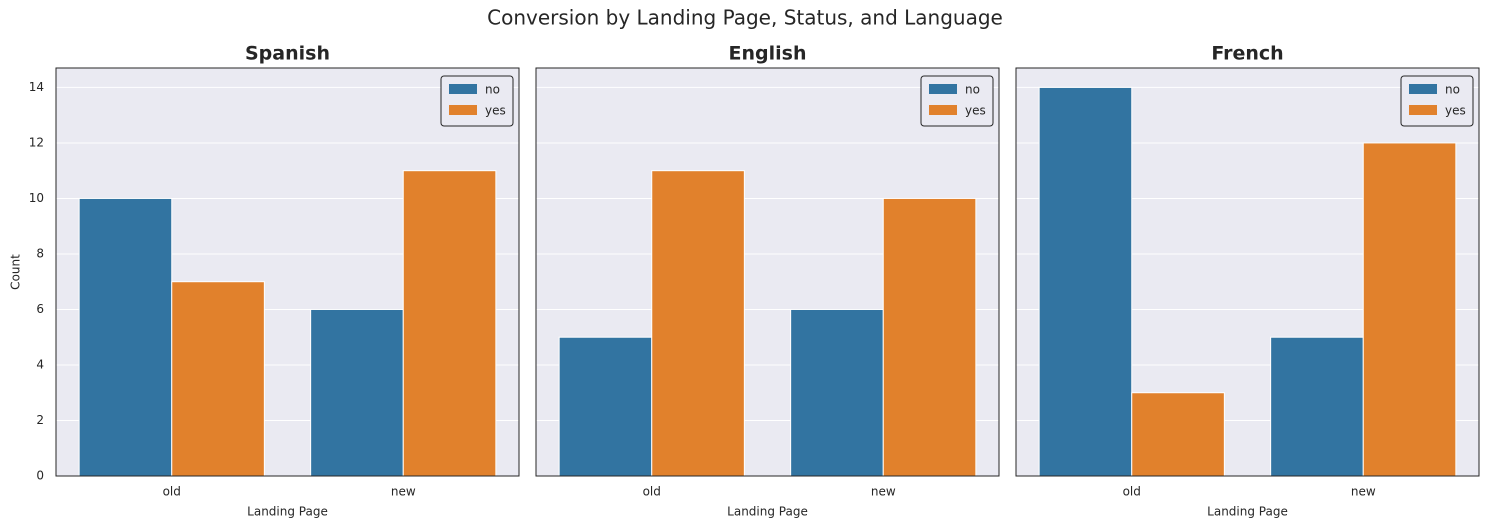 Image resolution: width=1489 pixels, height=529 pixels. What do you see at coordinates (287, 54) in the screenshot?
I see `panel-title: Spanish` at bounding box center [287, 54].